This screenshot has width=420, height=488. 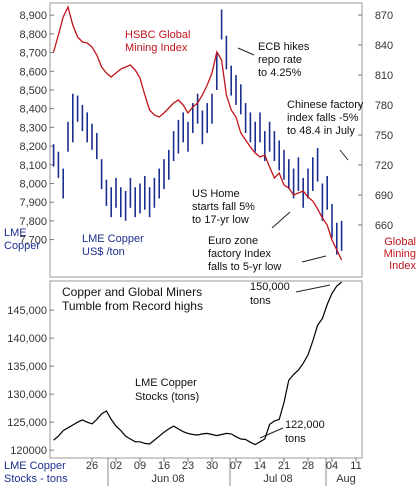 What do you see at coordinates (284, 47) in the screenshot?
I see `annotation: ECB hikes` at bounding box center [284, 47].